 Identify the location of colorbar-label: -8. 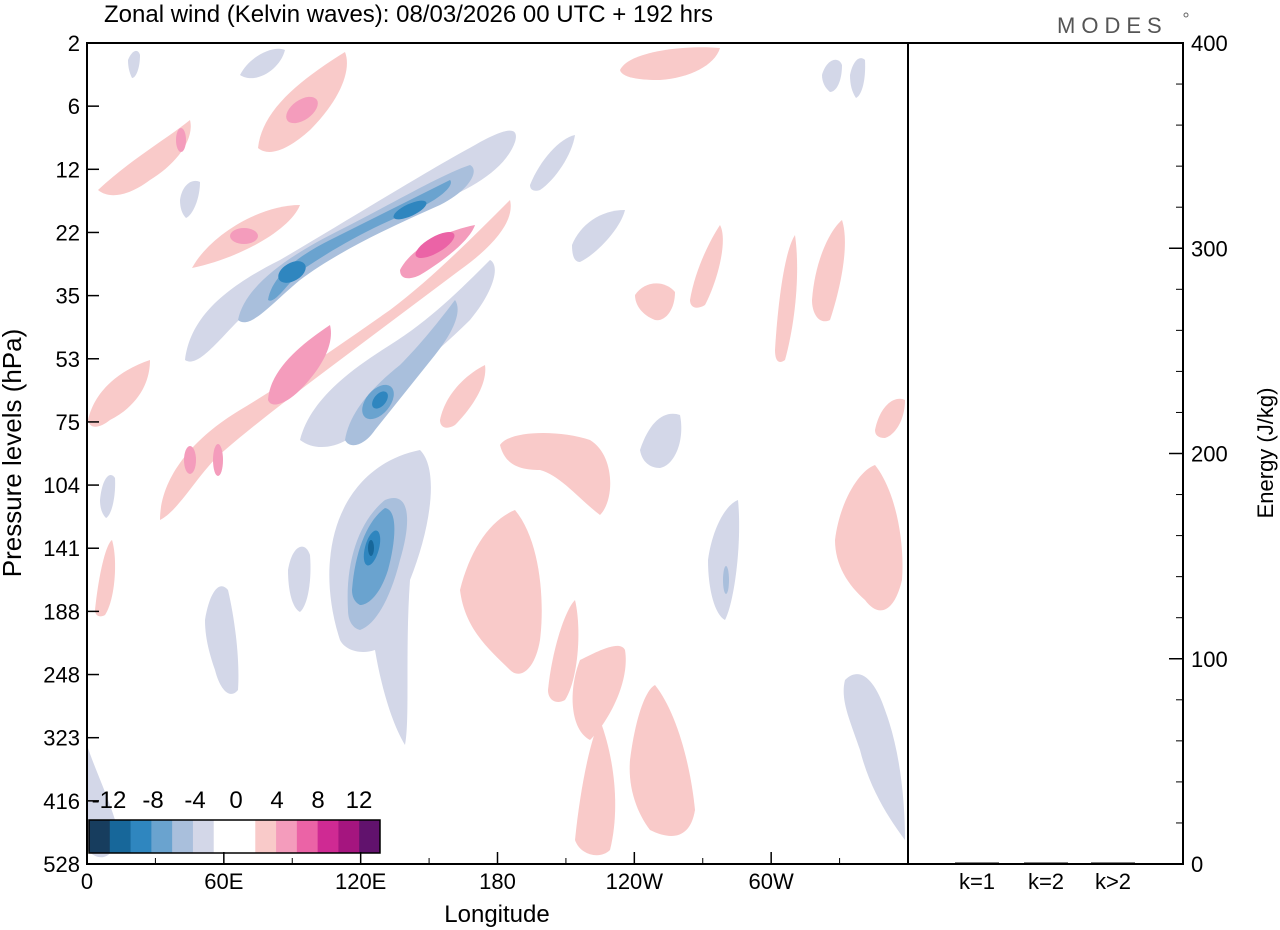
(152, 800).